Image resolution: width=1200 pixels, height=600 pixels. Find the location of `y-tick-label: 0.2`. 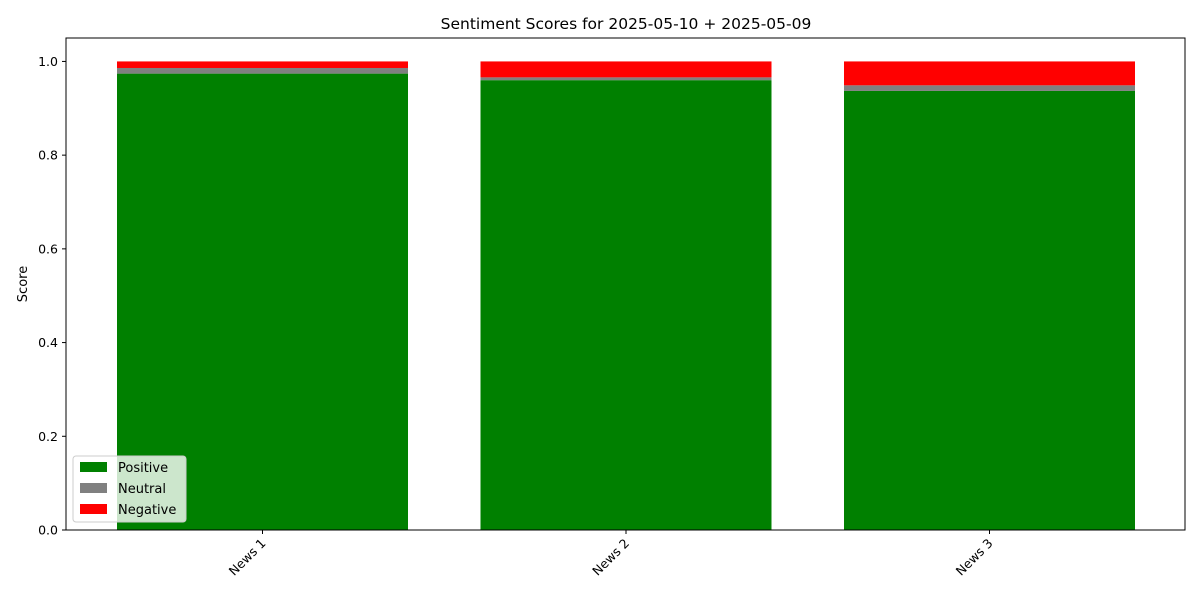

y-tick-label: 0.2 is located at coordinates (48, 436).